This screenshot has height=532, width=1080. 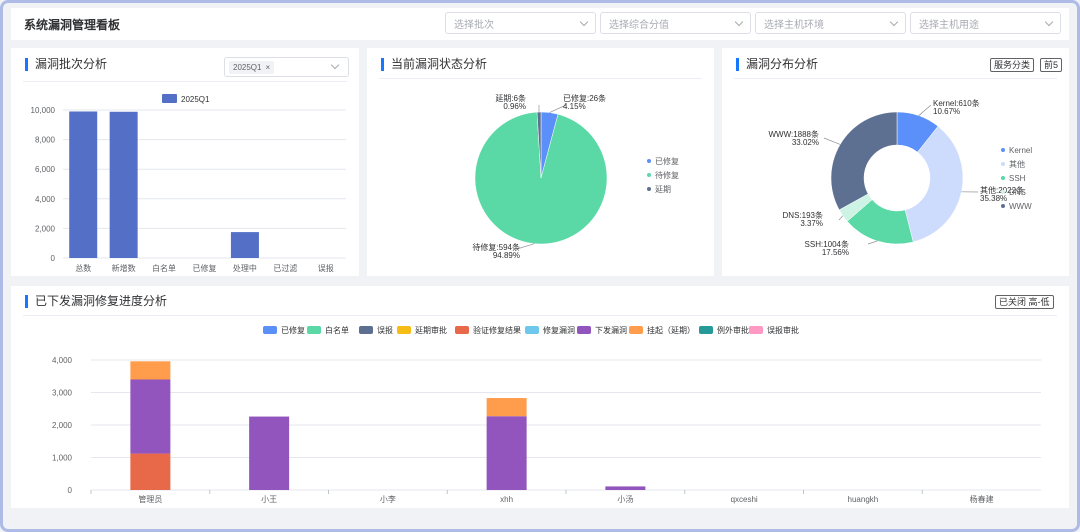 I want to click on legend-label: 已修复, so click(x=293, y=330).